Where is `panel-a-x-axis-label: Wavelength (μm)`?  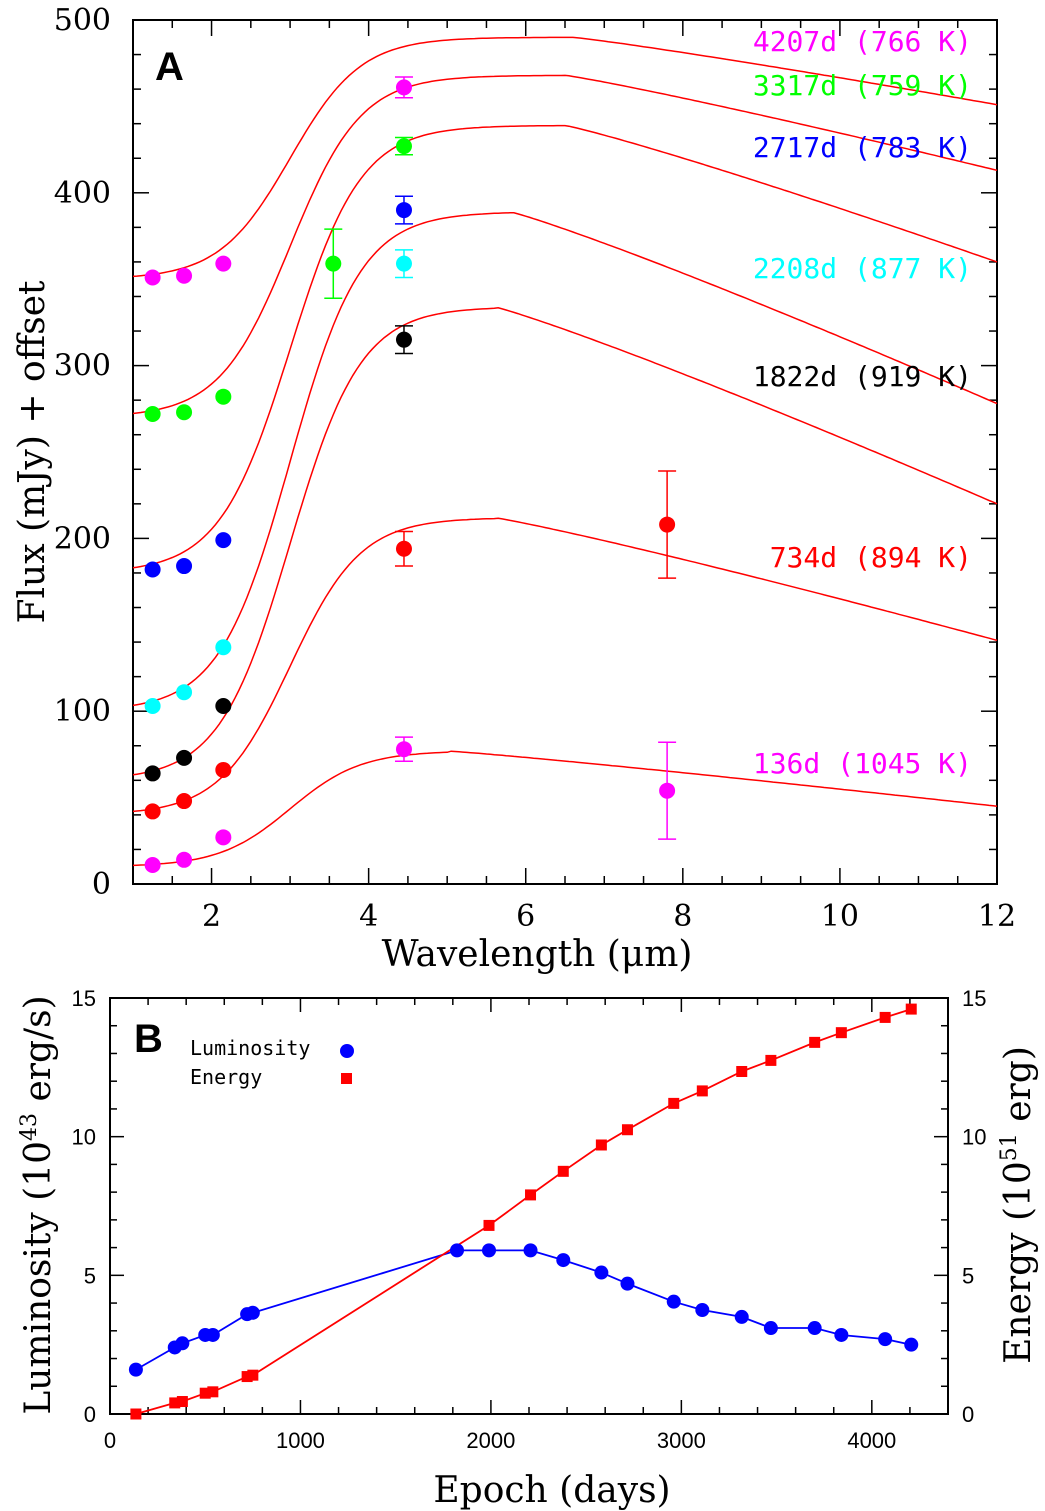
panel-a-x-axis-label: Wavelength (μm) is located at coordinates (537, 954).